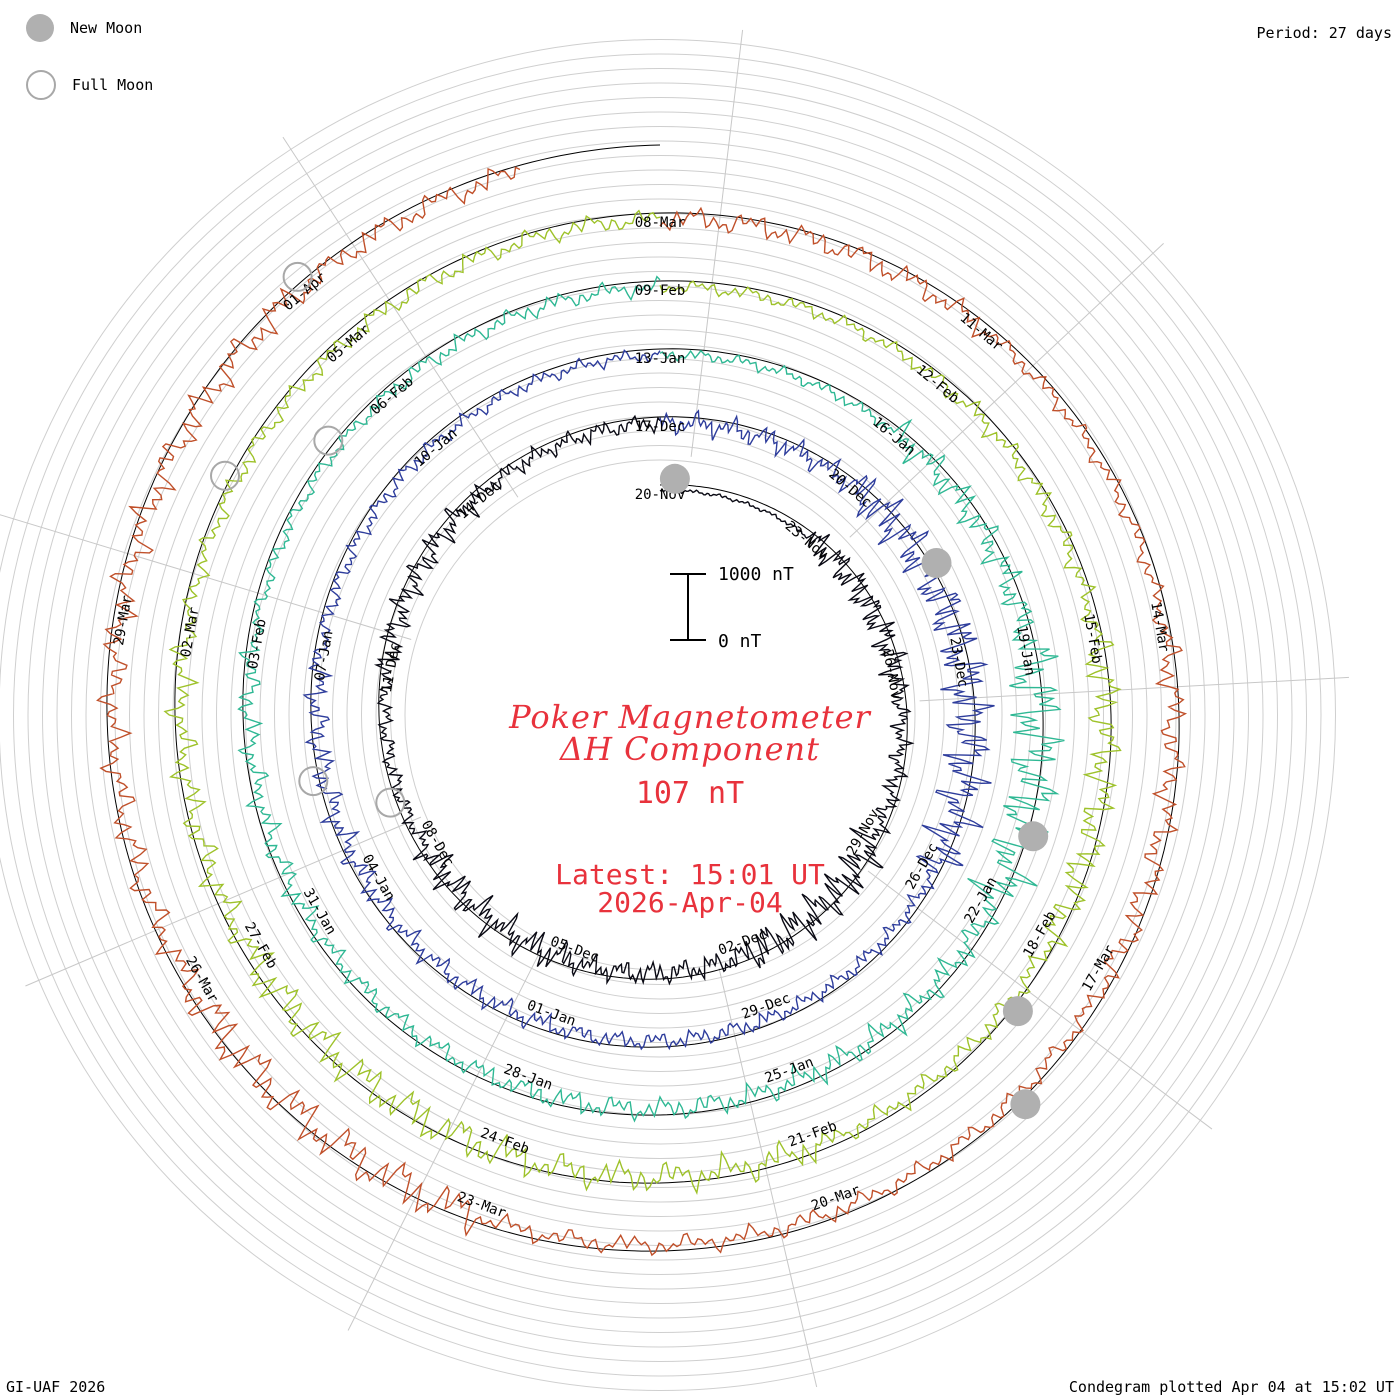 The height and width of the screenshot is (1400, 1400). Describe the element at coordinates (660, 291) in the screenshot. I see `date-label: 09-Feb` at that location.